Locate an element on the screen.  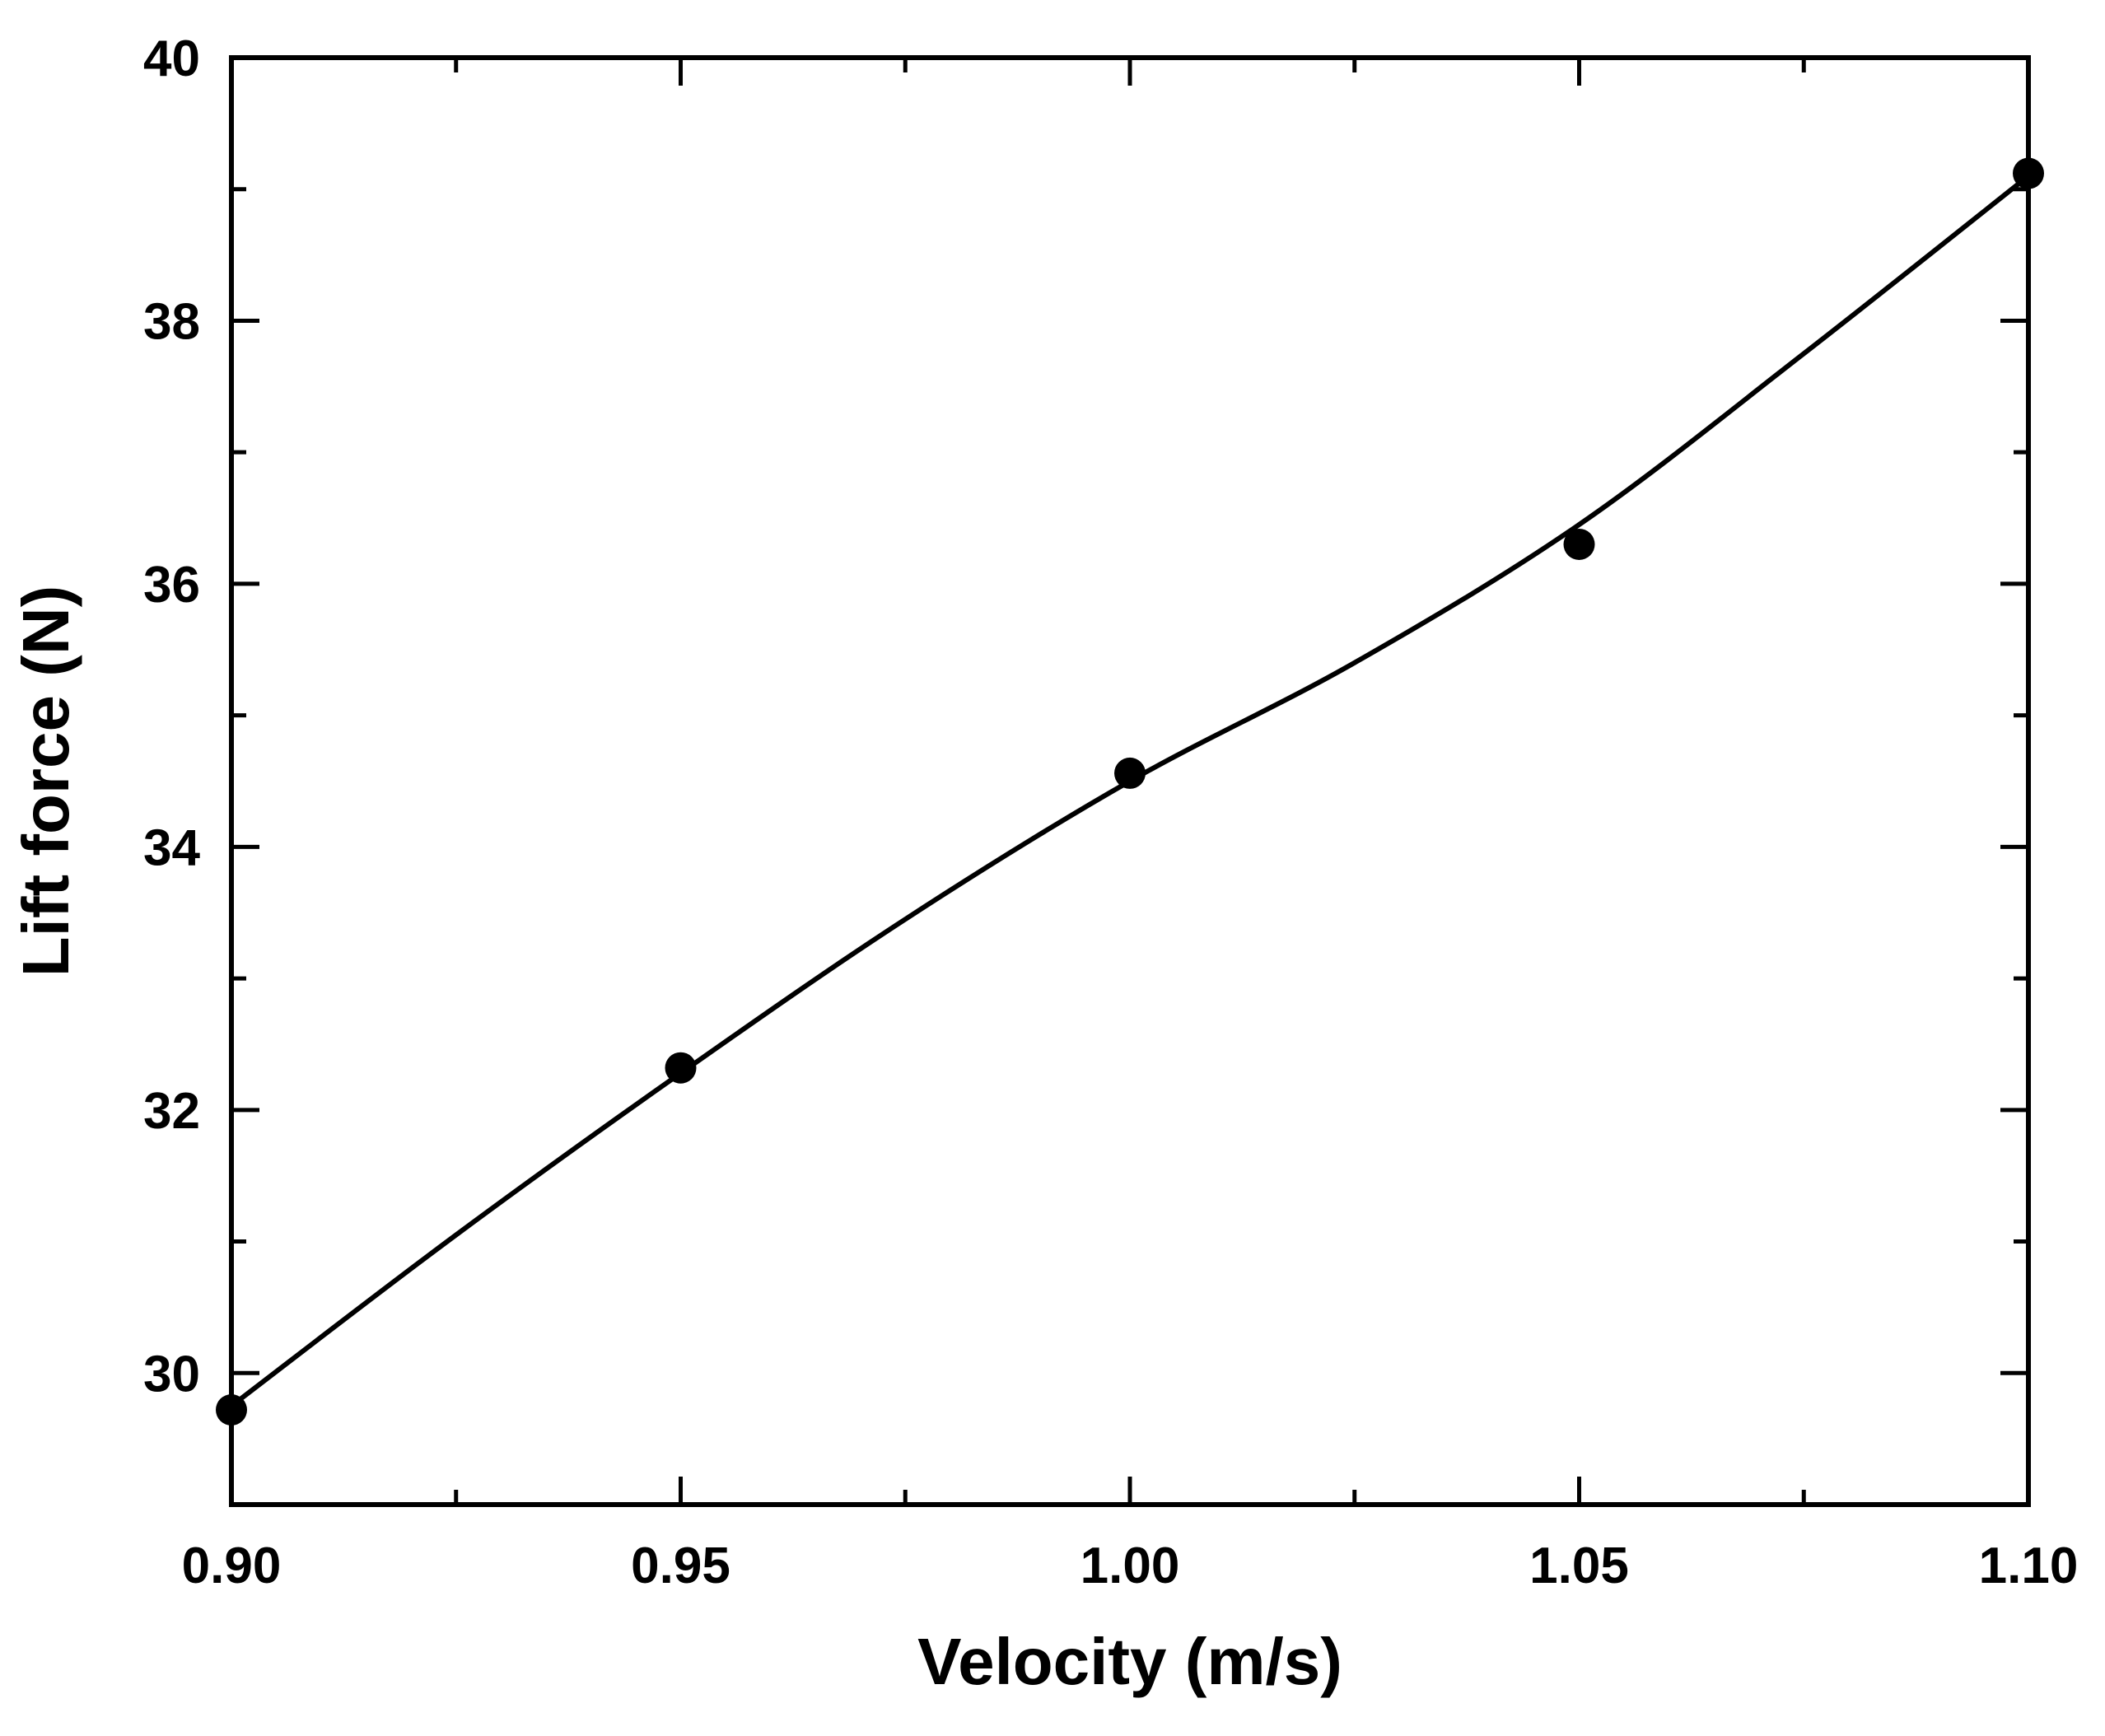
y-tick-label: 36 is located at coordinates (171, 585).